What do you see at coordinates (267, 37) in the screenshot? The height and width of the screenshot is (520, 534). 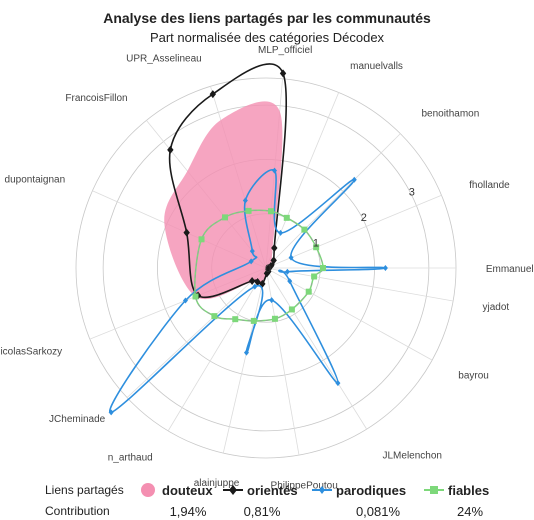 I see `chart-subtitle: Part normalisée des catégories Décodex` at bounding box center [267, 37].